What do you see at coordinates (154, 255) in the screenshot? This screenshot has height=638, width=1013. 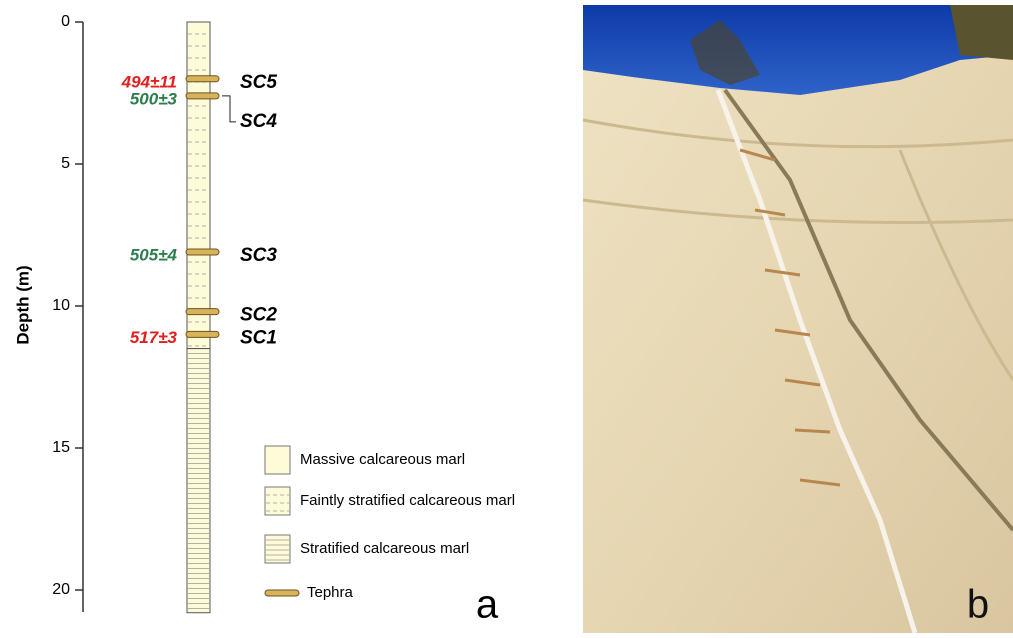 I see `age-label: 505±4` at bounding box center [154, 255].